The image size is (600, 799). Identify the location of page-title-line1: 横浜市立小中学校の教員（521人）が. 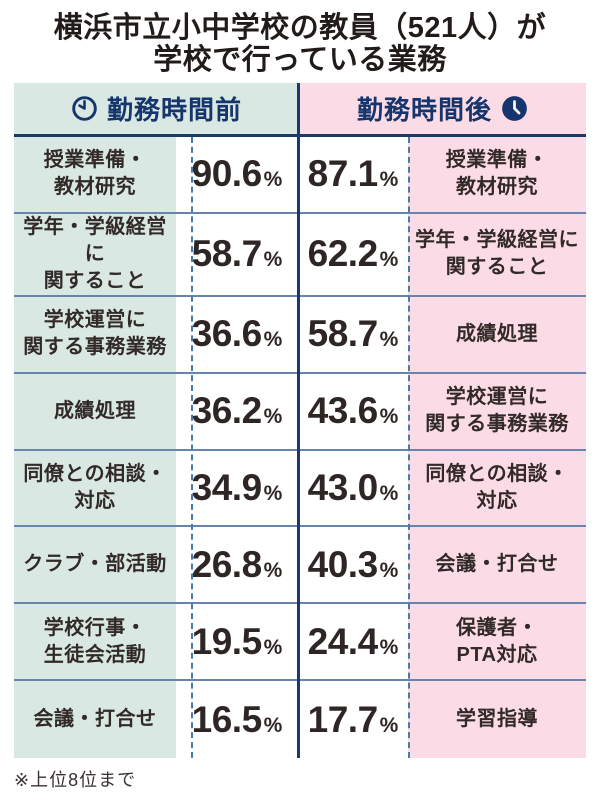
(300, 28).